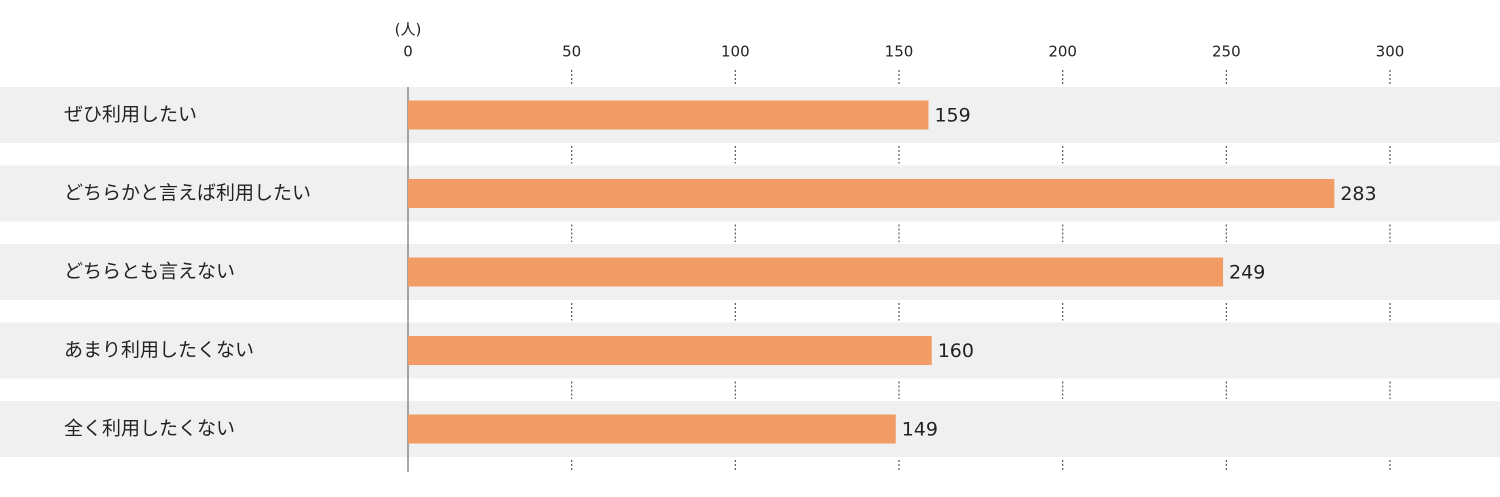 The height and width of the screenshot is (497, 1500). Describe the element at coordinates (159, 350) in the screenshot. I see `category-label: あまり利用したくない` at that location.